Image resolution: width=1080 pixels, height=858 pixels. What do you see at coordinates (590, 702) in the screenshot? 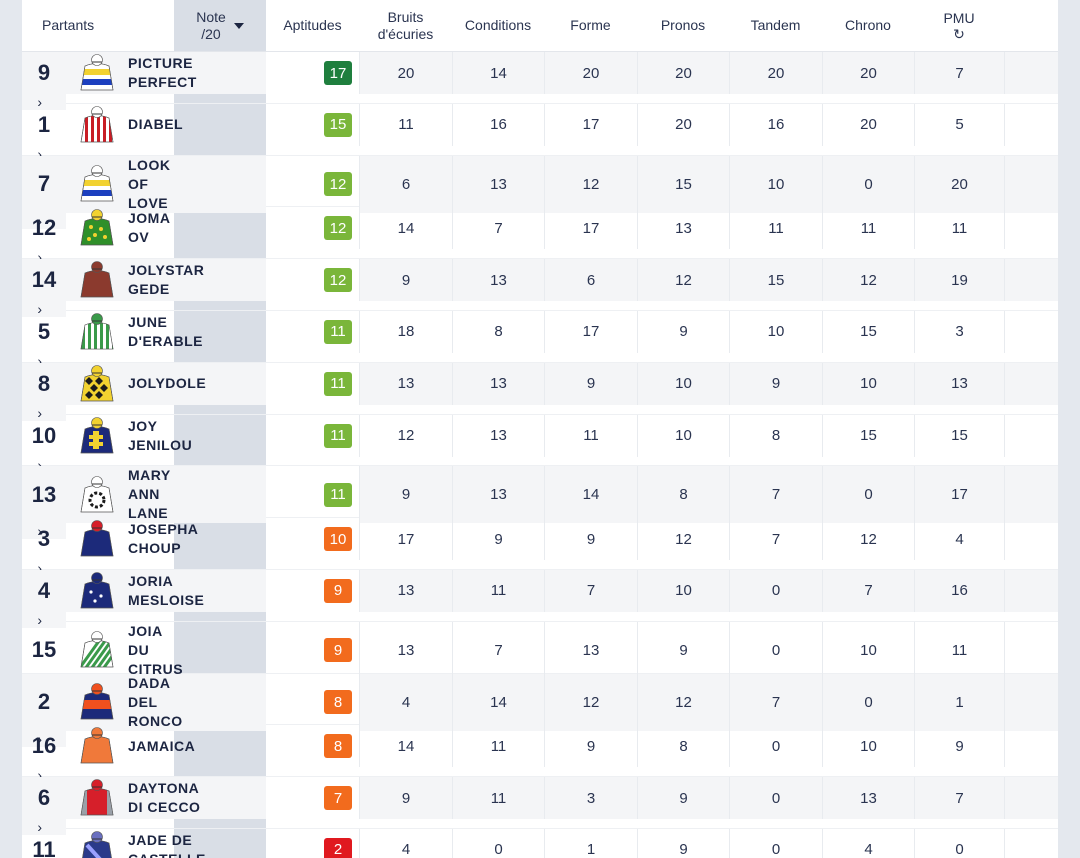
I see `conditions-value: 12` at bounding box center [590, 702].